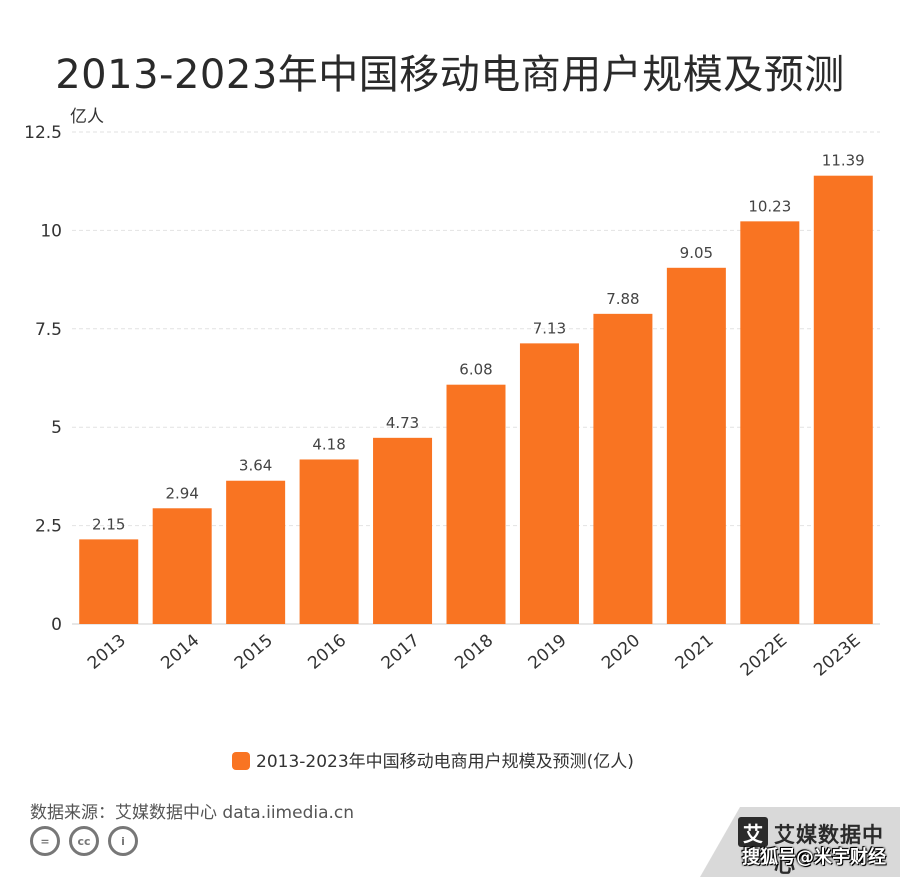 The width and height of the screenshot is (900, 879). Describe the element at coordinates (254, 652) in the screenshot. I see `x-tick-label: 2015` at that location.